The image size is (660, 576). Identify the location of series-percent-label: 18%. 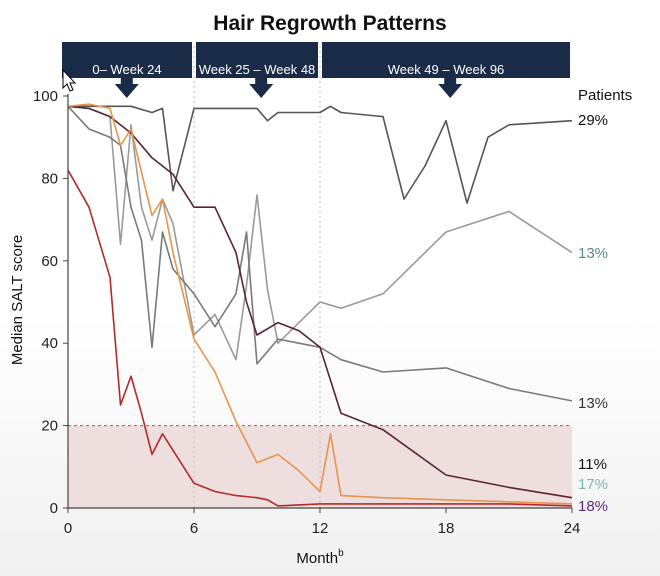
(593, 506).